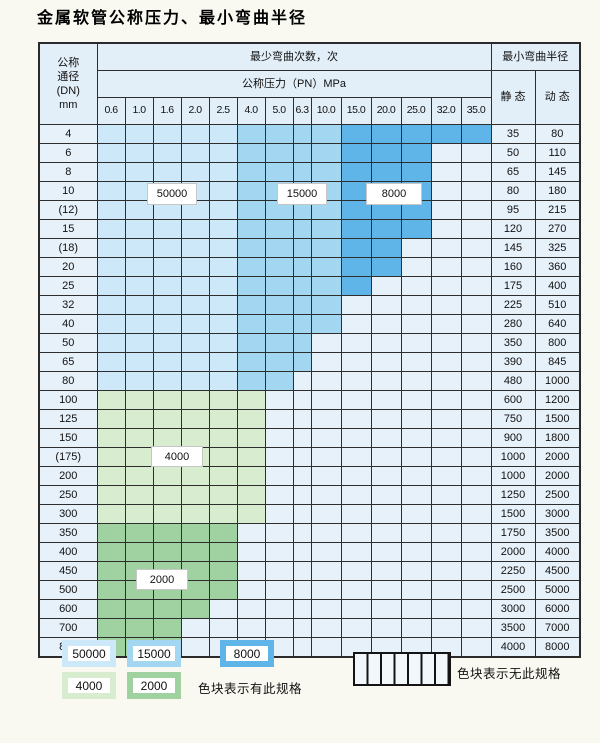  What do you see at coordinates (557, 590) in the screenshot?
I see `dynamic-radius-cell: 5000` at bounding box center [557, 590].